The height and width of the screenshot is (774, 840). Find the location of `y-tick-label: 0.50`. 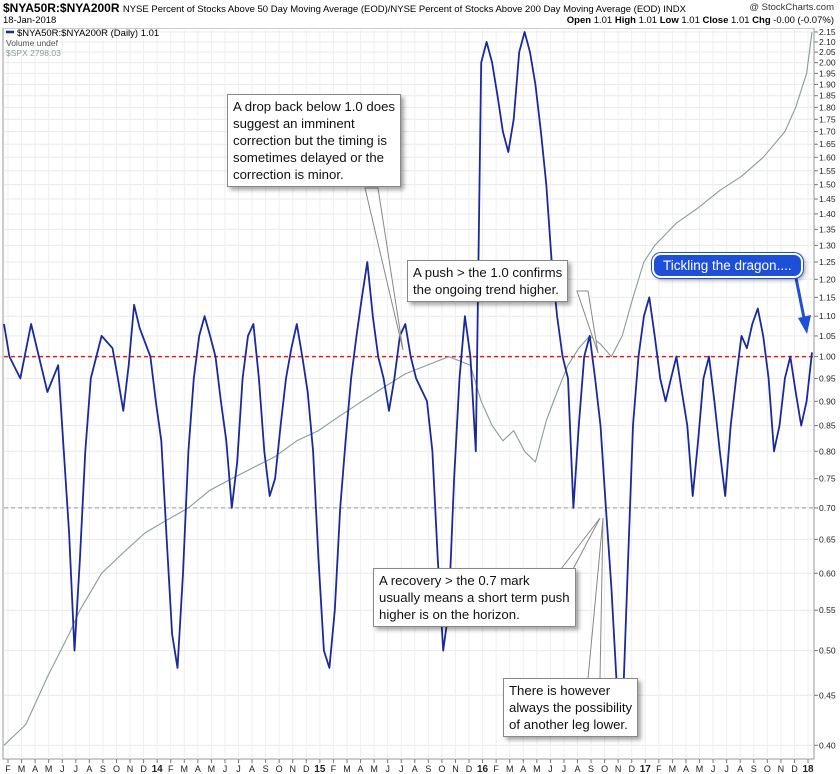

y-tick-label: 0.50 is located at coordinates (827, 651).